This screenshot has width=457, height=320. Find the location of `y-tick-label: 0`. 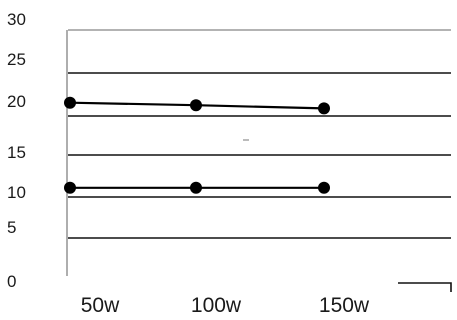

y-tick-label: 0 is located at coordinates (11, 281).